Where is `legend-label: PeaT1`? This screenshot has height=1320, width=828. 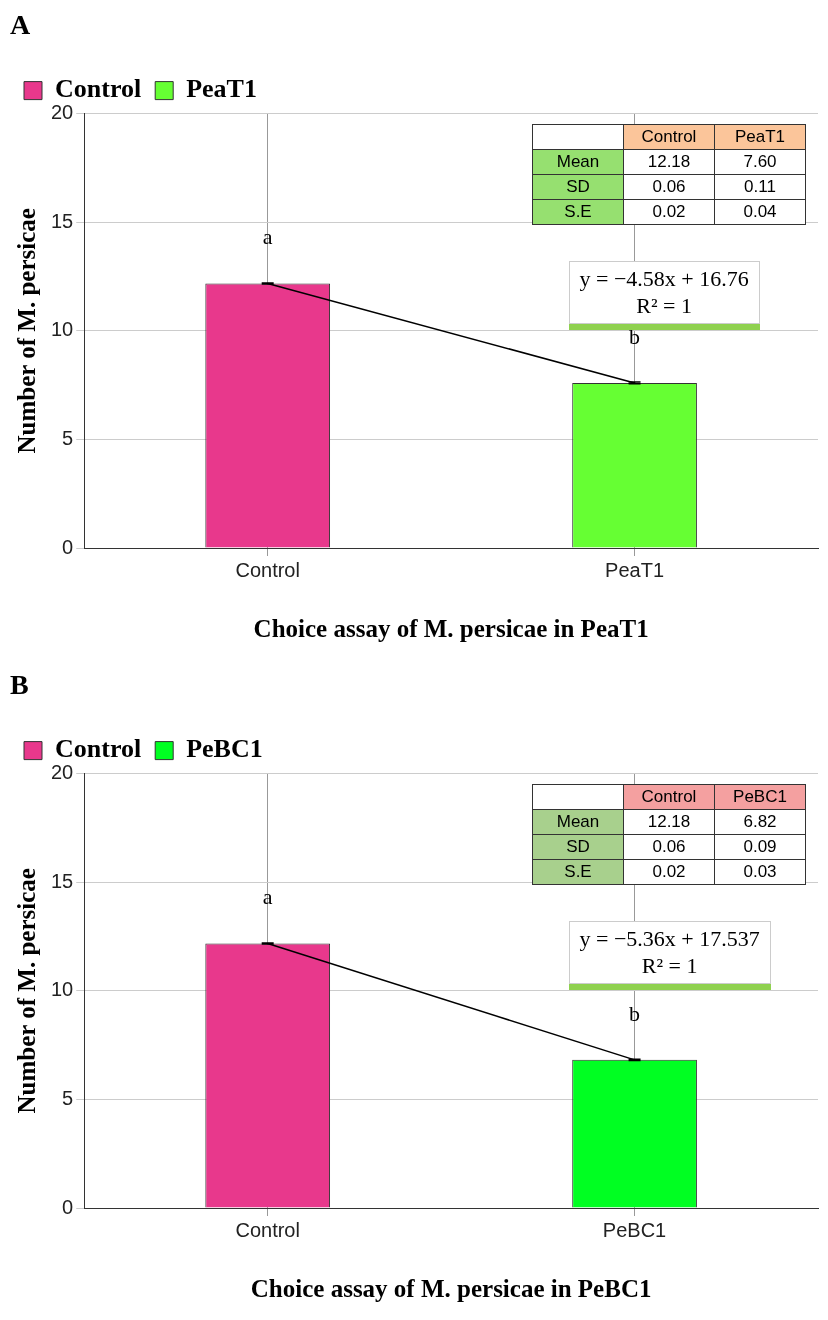 legend-label: PeaT1 is located at coordinates (221, 89).